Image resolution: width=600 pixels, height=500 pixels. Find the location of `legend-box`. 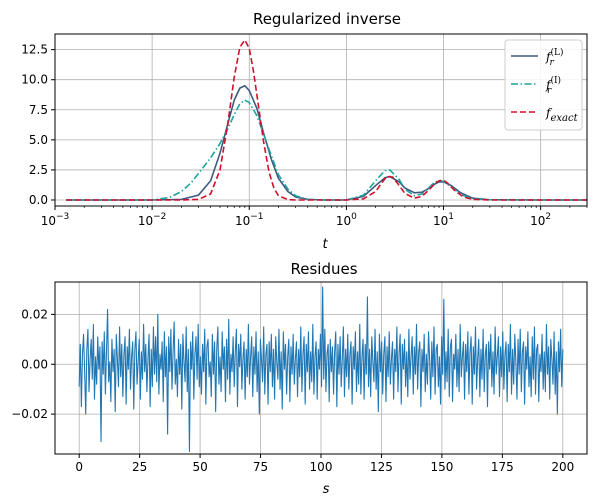

legend-box is located at coordinates (543, 85).